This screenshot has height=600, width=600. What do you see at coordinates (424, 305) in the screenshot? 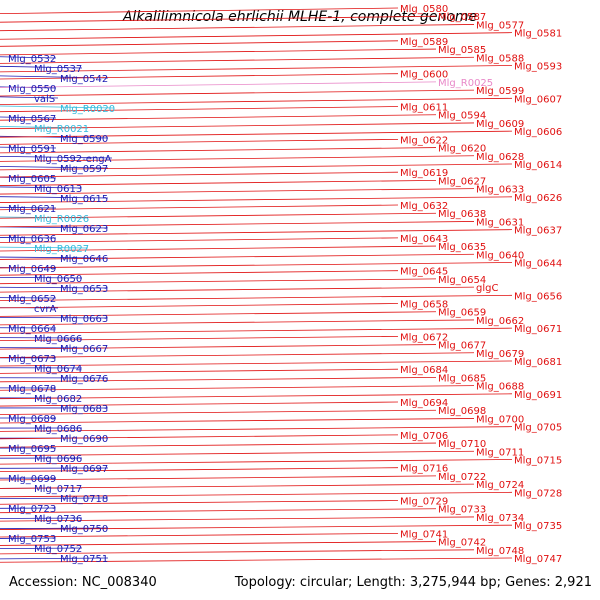
I see `right-gene-label: Mlg_0658` at bounding box center [424, 305].